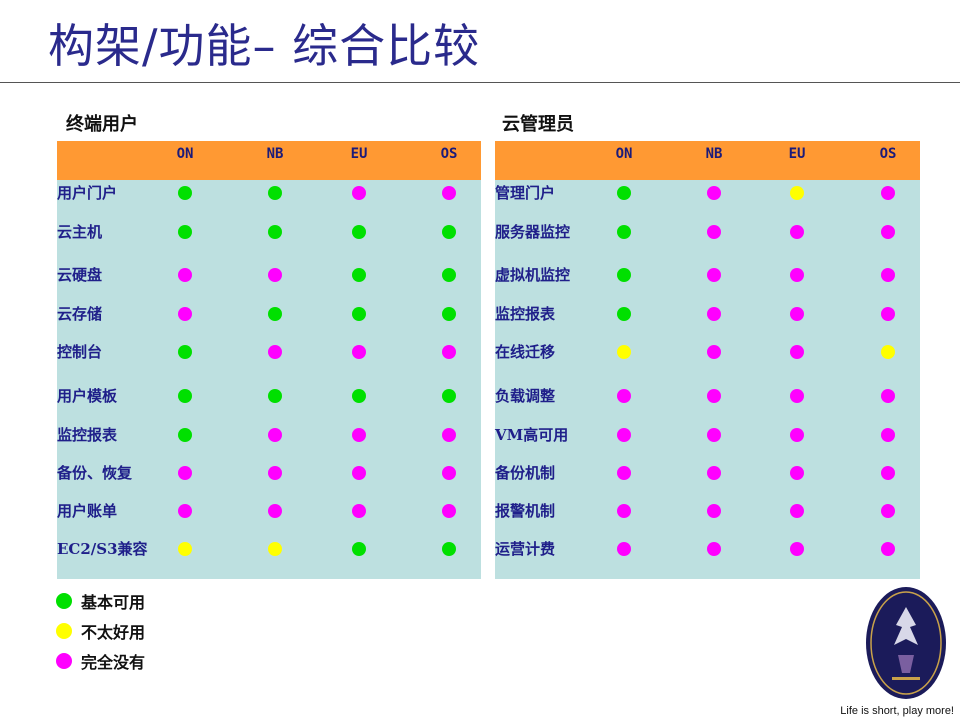  I want to click on row-label: 云硬盘, so click(80, 275).